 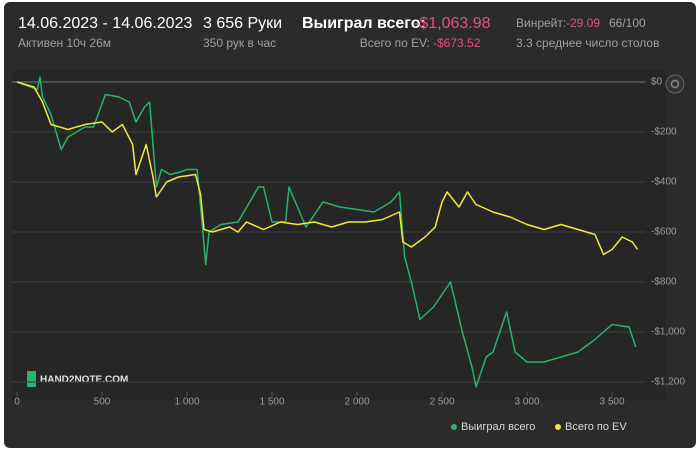 What do you see at coordinates (541, 23) in the screenshot?
I see `winrate-label: Винрейт:` at bounding box center [541, 23].